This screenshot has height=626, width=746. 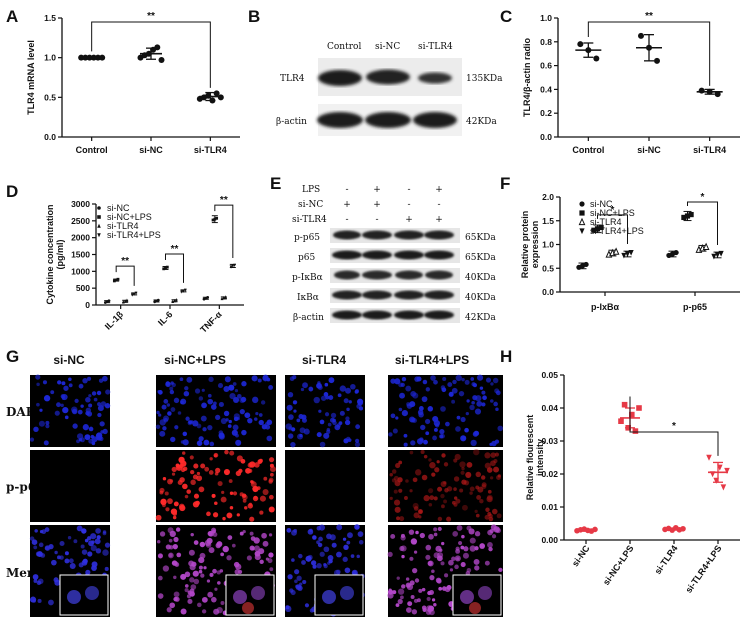 I want to click on x-tick-label: p-p65, so click(x=695, y=307).